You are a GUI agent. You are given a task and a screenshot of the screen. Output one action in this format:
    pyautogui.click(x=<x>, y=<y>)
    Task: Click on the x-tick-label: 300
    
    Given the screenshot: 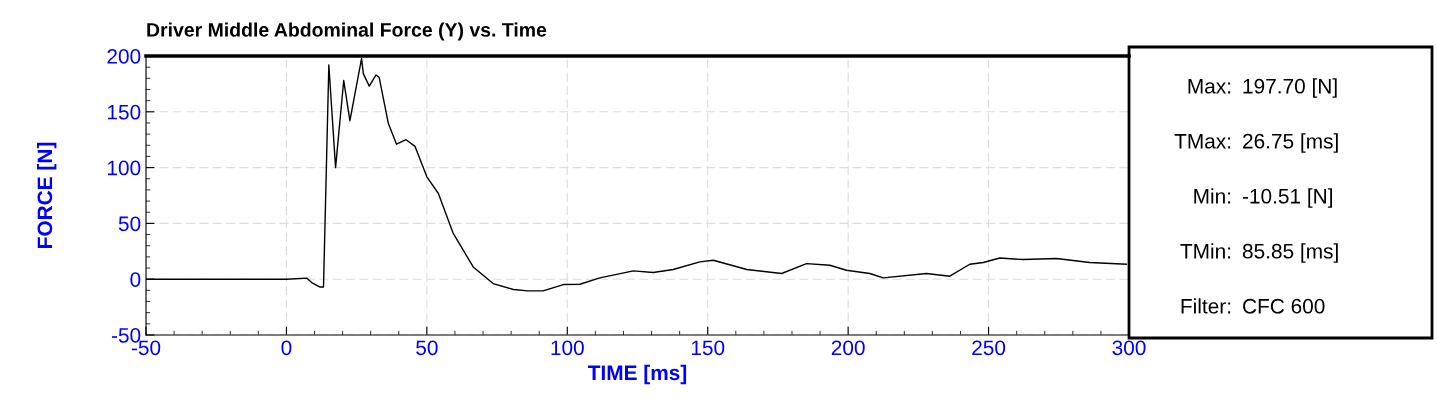 What is the action you would take?
    pyautogui.click(x=1129, y=348)
    